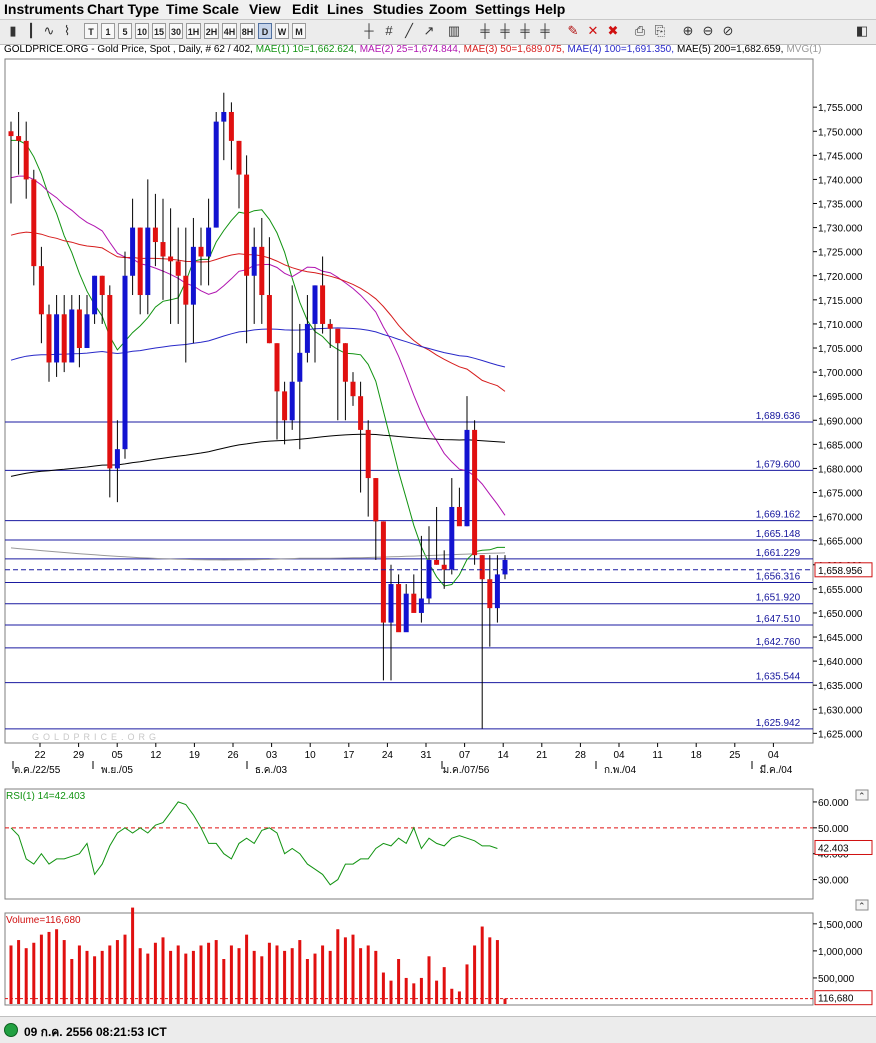 The width and height of the screenshot is (876, 1043). What do you see at coordinates (728, 30) in the screenshot?
I see `zoom-reset-icon: ⊘` at bounding box center [728, 30].